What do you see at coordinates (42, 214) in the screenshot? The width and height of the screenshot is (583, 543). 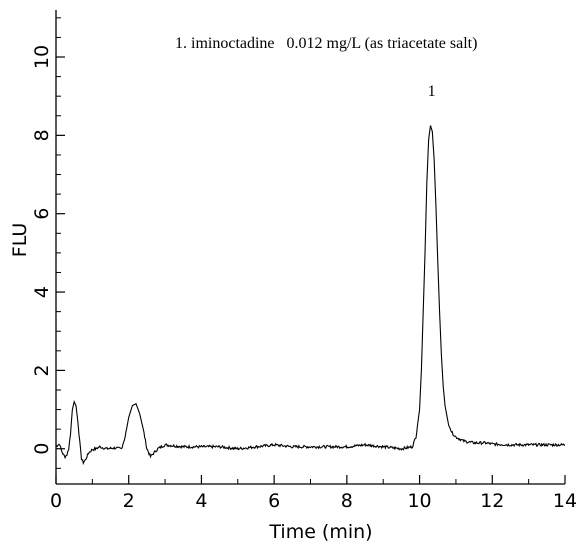 I see `y-tick-label: 6` at bounding box center [42, 214].